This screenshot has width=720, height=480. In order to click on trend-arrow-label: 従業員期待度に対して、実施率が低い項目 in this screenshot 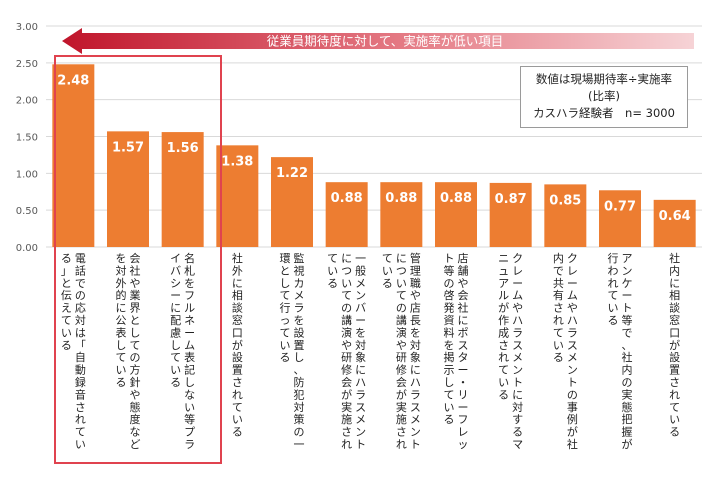, I will do `click(385, 41)`.